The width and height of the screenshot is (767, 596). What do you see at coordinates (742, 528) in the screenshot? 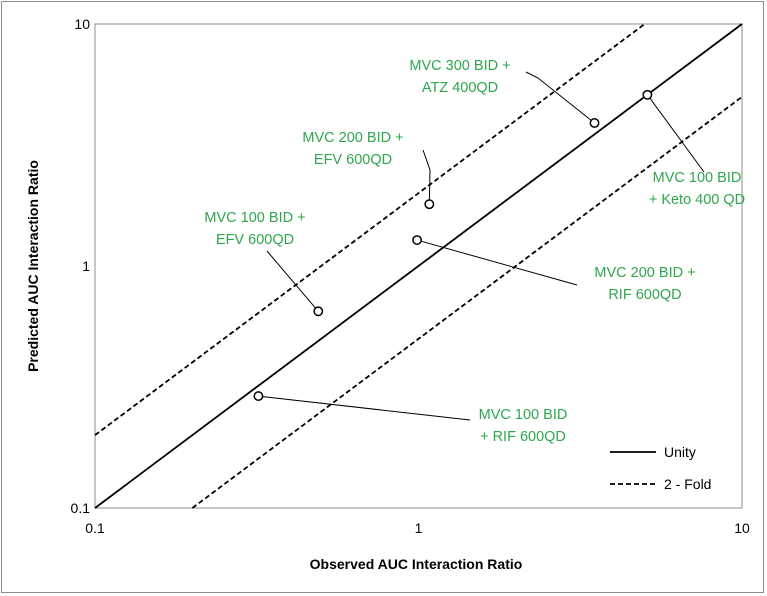
I see `x-tick-label: 10` at bounding box center [742, 528].